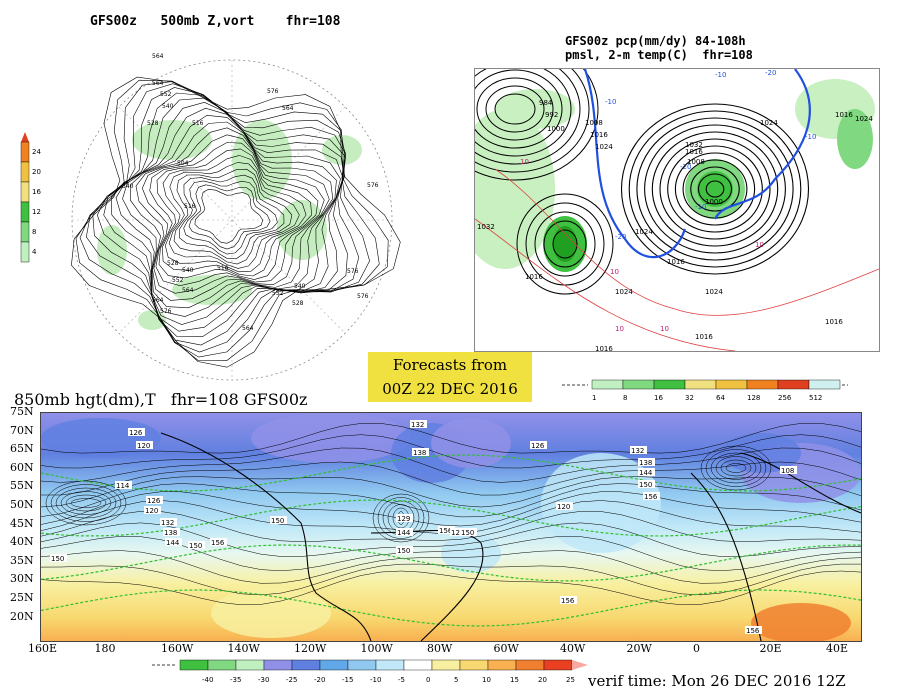  I want to click on colorbar-pcp: 1 8 16 32 64 128 256 512, so click(705, 391).